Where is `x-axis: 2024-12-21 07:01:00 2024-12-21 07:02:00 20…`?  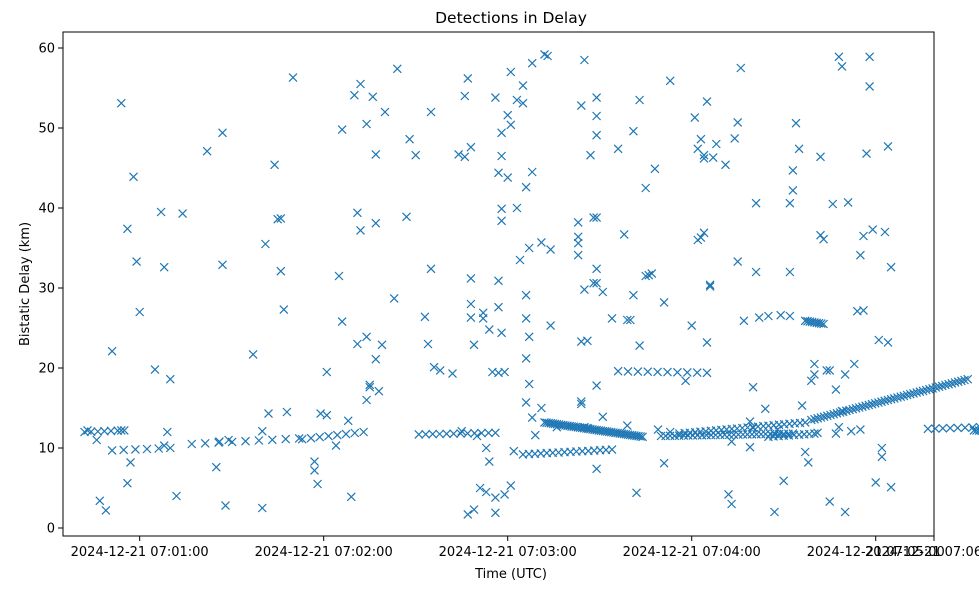
x-axis: 2024-12-21 07:01:00 2024-12-21 07:02:00 20… is located at coordinates (525, 548).